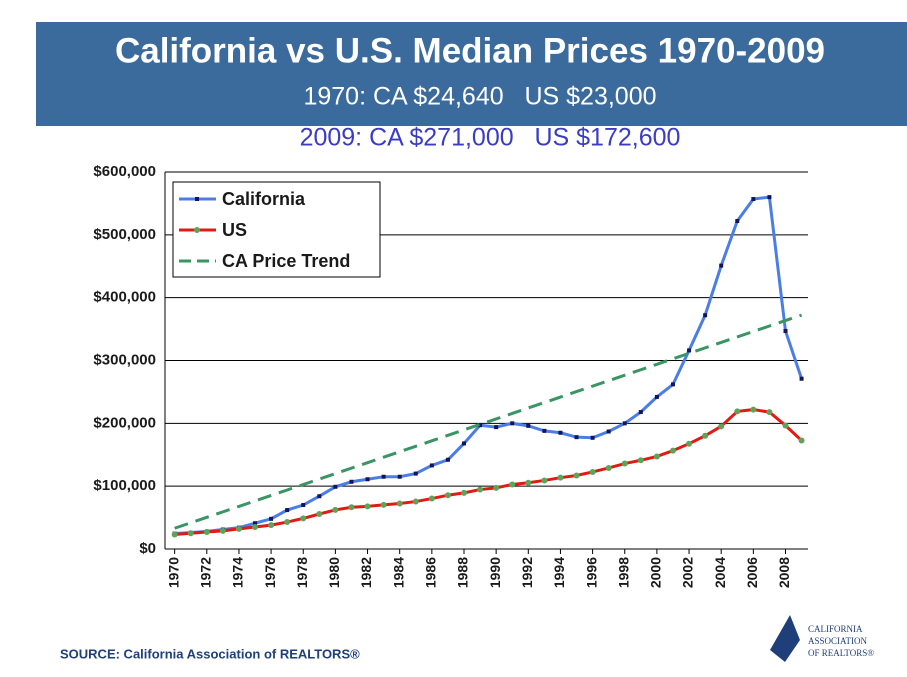  What do you see at coordinates (784, 572) in the screenshot?
I see `x-tick-label: 2008` at bounding box center [784, 572].